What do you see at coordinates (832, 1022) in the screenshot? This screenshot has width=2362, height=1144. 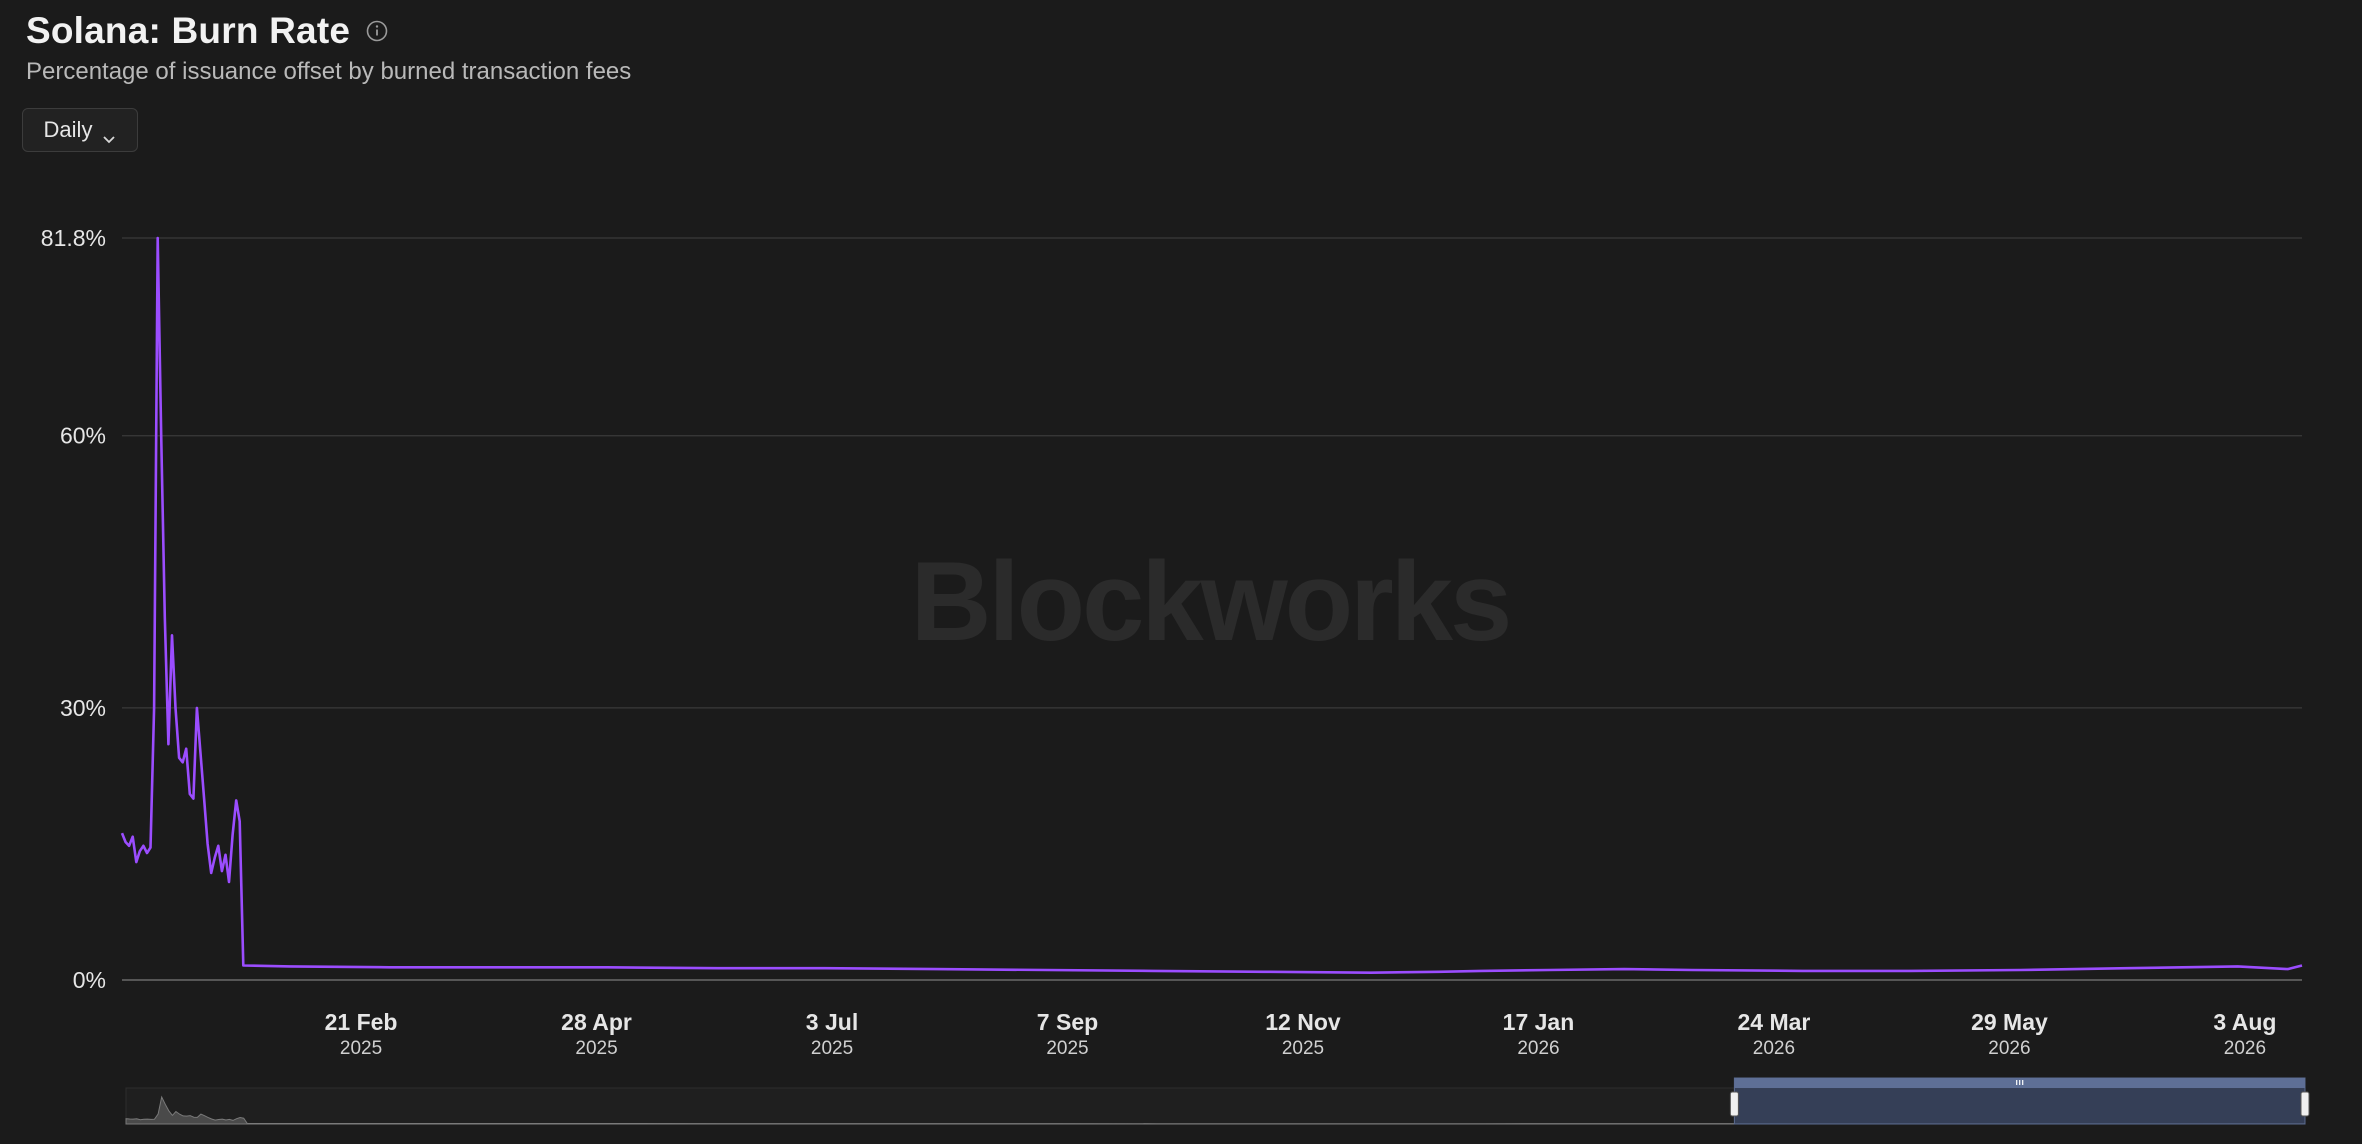 I see `x-tick-label: 3 Jul` at bounding box center [832, 1022].